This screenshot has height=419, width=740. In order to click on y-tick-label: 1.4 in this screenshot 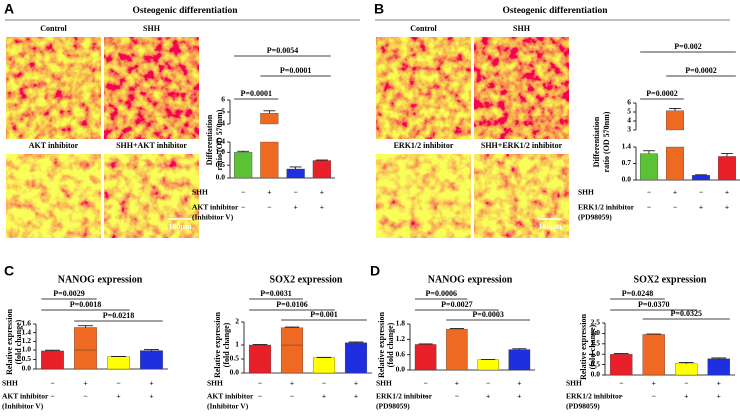, I will do `click(221, 141)`.